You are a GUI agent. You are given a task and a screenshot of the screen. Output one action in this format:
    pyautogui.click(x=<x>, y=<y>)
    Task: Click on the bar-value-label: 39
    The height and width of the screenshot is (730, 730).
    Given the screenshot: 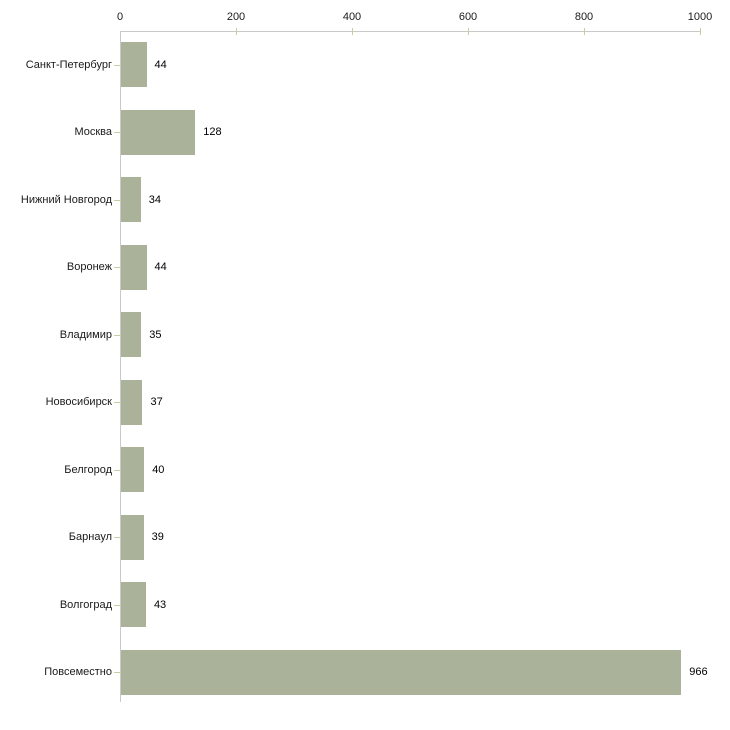 What is the action you would take?
    pyautogui.click(x=157, y=537)
    